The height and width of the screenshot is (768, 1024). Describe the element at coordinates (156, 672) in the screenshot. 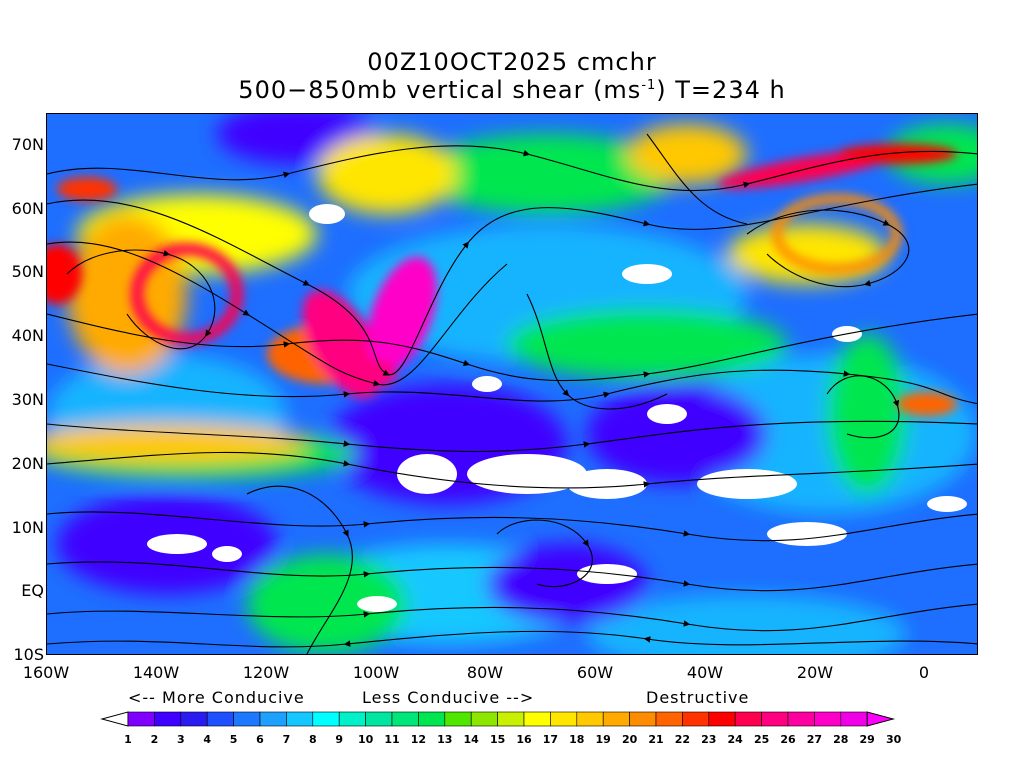

I see `lon-label: 140W` at that location.